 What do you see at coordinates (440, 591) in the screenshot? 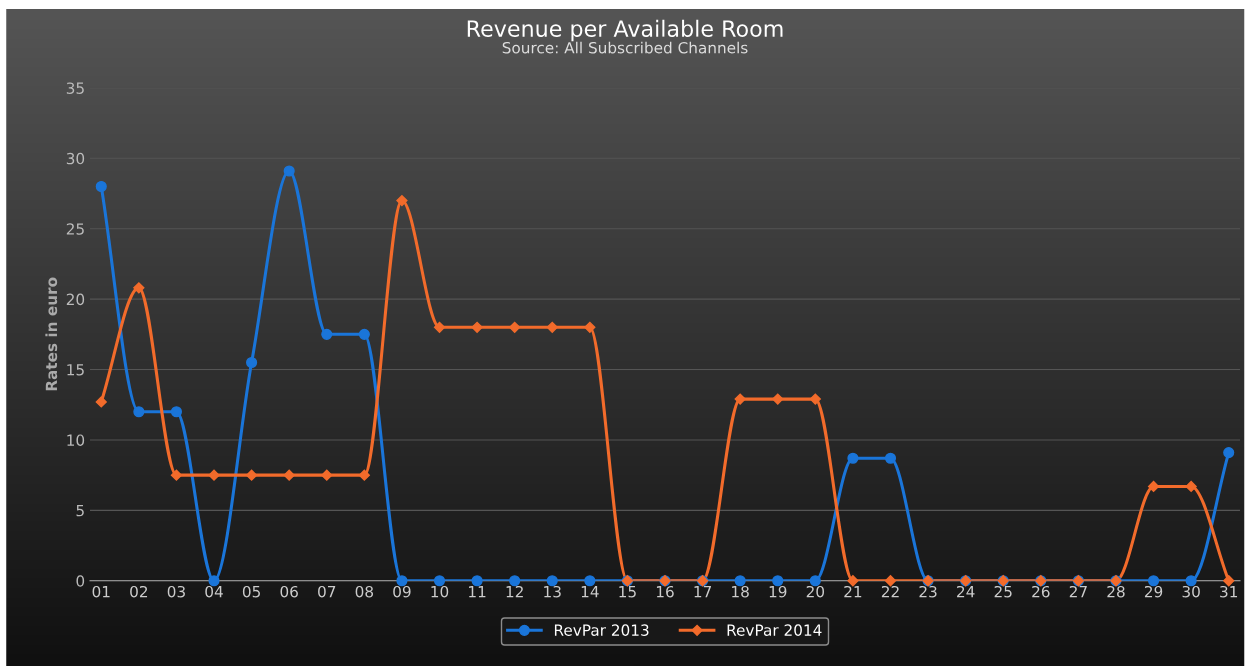
I see `x-tick-label: 10` at bounding box center [440, 591].